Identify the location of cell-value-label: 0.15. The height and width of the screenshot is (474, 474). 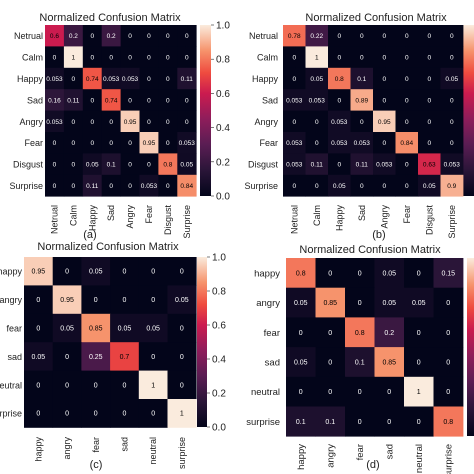
(448, 273).